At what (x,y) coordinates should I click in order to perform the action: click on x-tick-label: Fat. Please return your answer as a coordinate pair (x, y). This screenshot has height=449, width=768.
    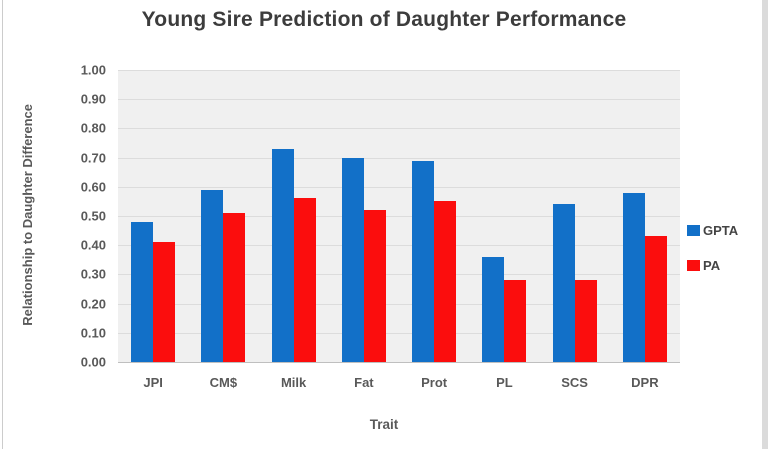
    Looking at the image, I should click on (364, 382).